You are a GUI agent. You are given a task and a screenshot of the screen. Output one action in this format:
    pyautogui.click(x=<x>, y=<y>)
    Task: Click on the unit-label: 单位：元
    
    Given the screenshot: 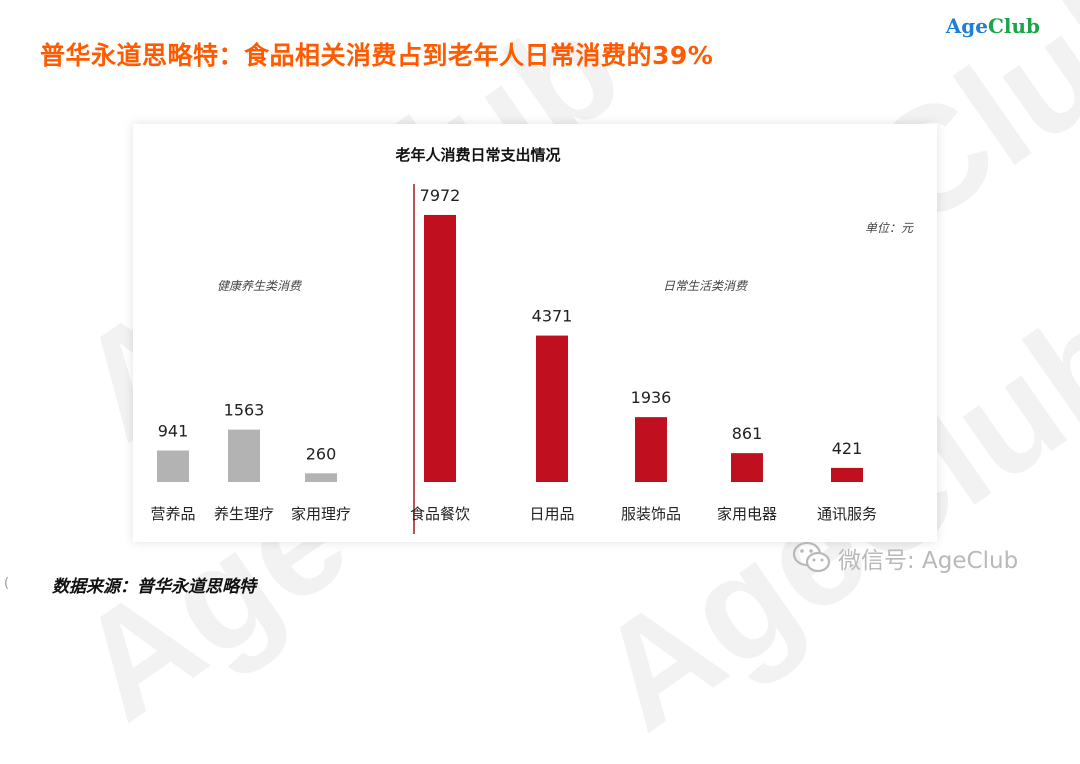 What is the action you would take?
    pyautogui.click(x=889, y=228)
    